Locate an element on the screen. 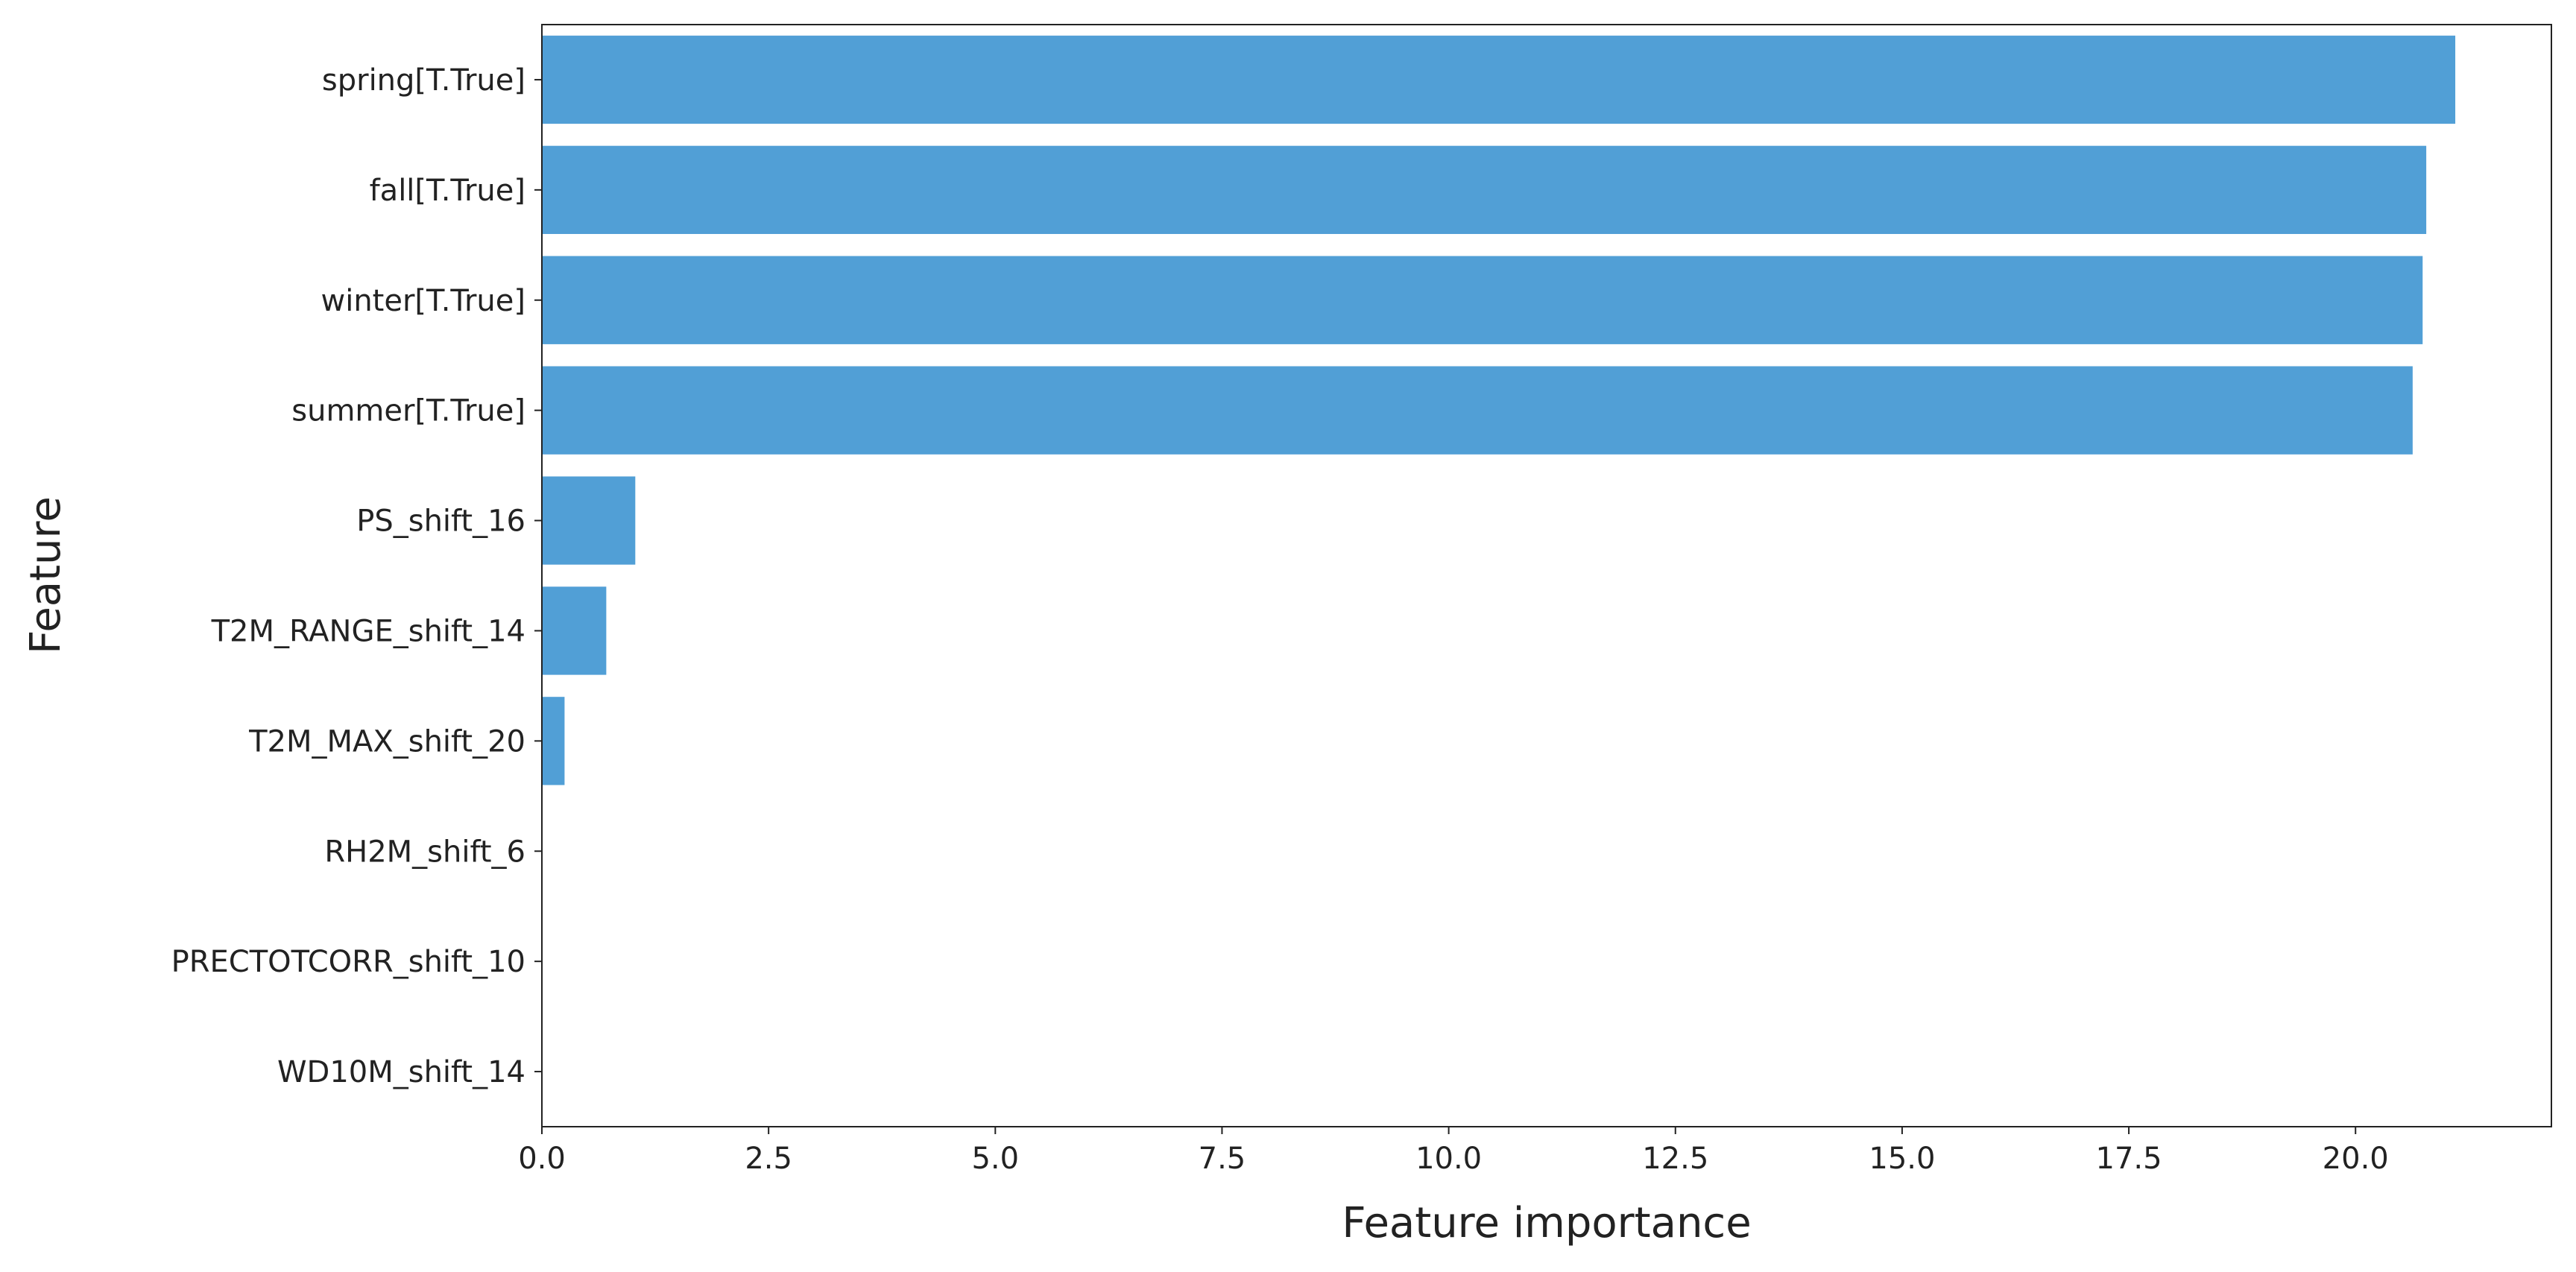 The image size is (2576, 1272). x-tick-label: 12.5 is located at coordinates (1675, 1159).